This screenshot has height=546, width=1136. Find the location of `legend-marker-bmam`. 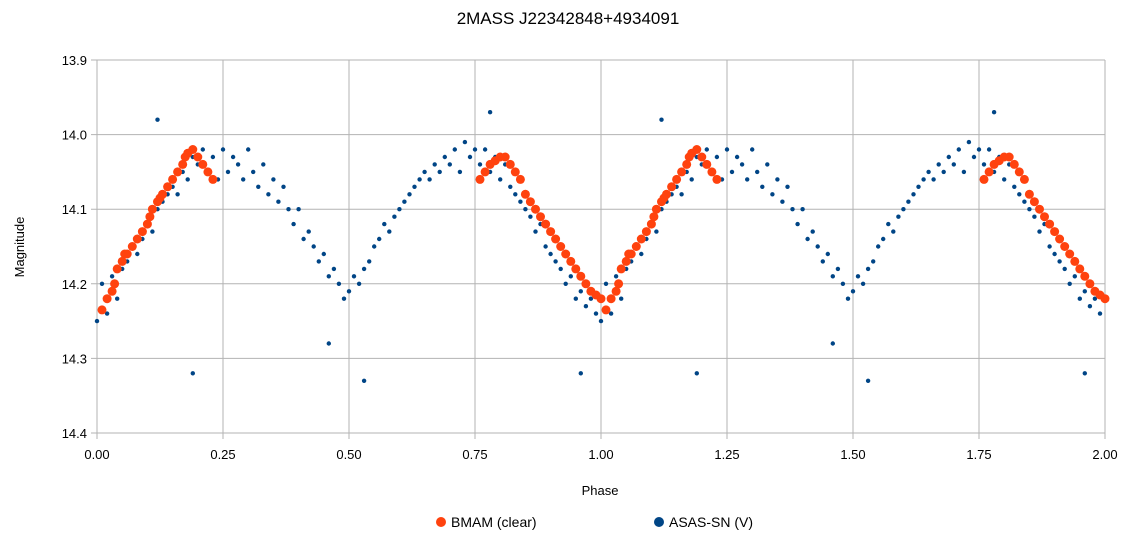

legend-marker-bmam is located at coordinates (441, 522).